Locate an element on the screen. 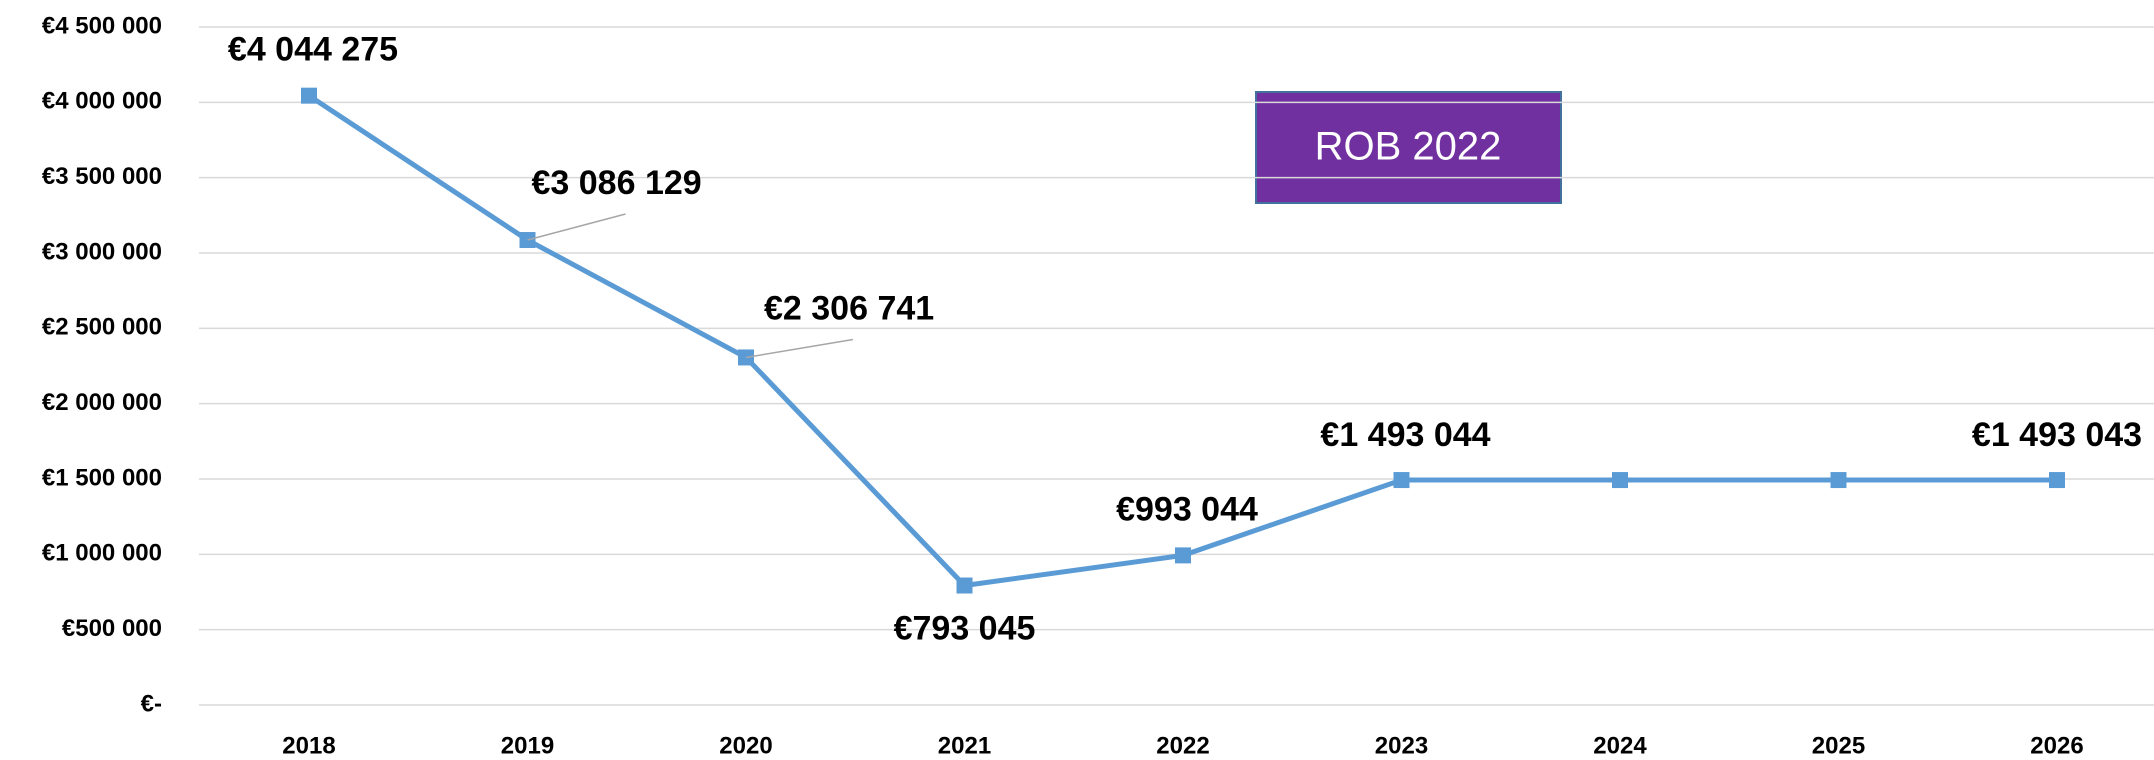 This screenshot has height=760, width=2154. x-tick-label: 2023 is located at coordinates (1401, 745).